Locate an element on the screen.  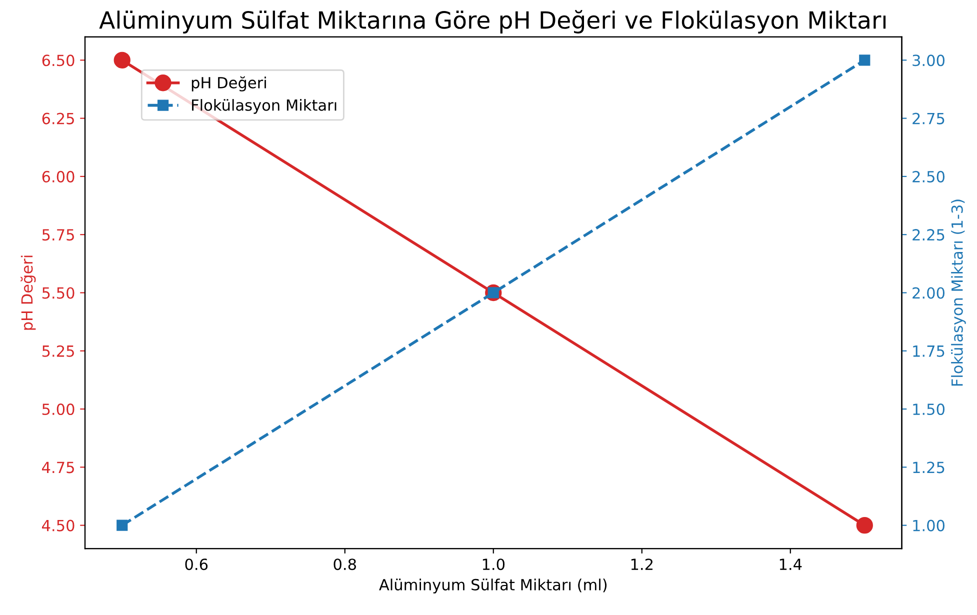
legend-label: Flokülasyon Miktarı is located at coordinates (264, 106).